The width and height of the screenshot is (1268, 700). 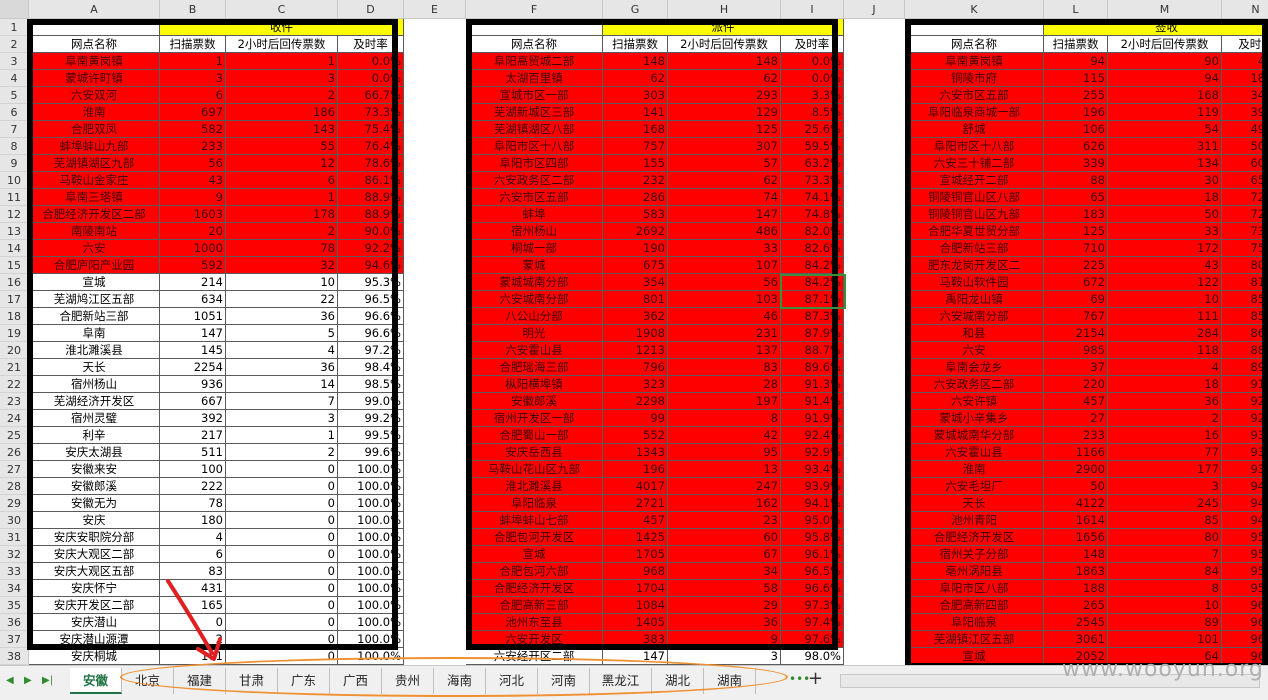 I want to click on station-name-cell: 铜陵市府, so click(x=974, y=78).